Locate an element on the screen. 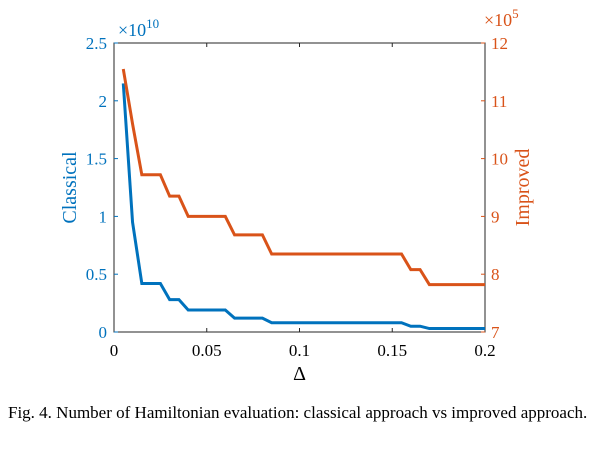 The height and width of the screenshot is (453, 592). x-axis-label: Δ is located at coordinates (299, 374).